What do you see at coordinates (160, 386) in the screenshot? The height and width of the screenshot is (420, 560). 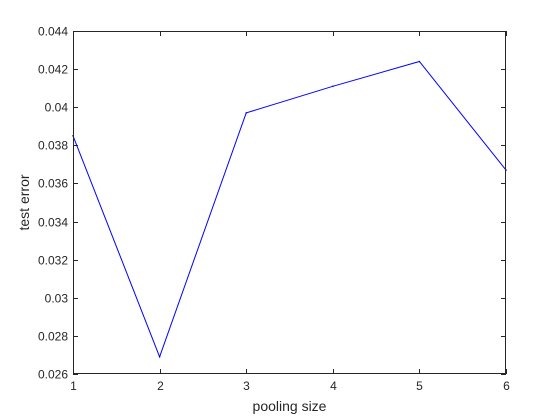 I see `x-tick-label: 2` at bounding box center [160, 386].